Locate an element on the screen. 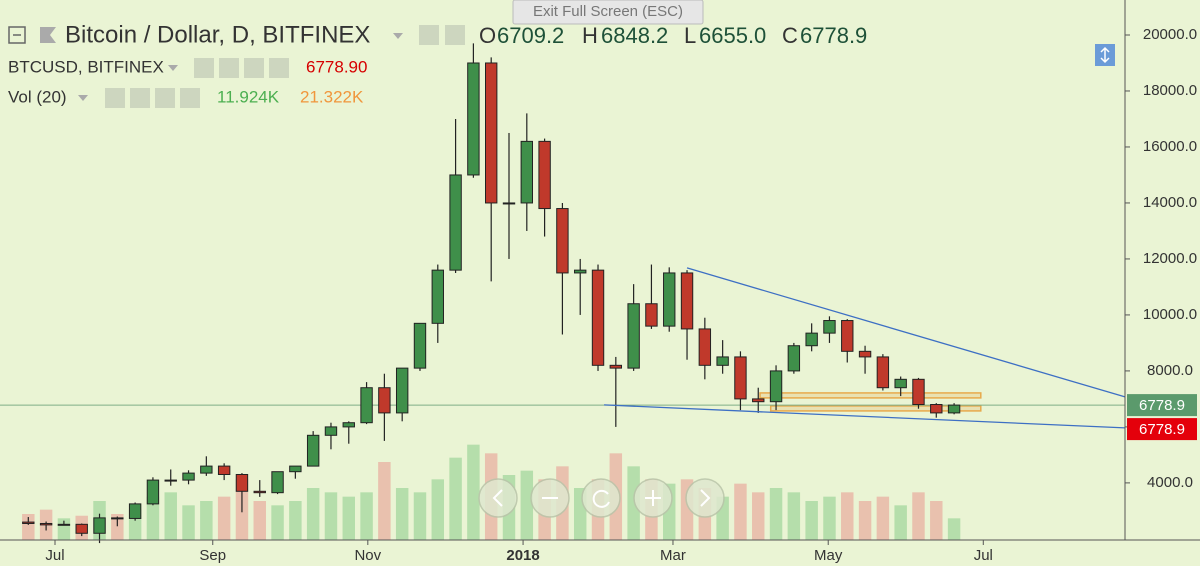 Image resolution: width=1200 pixels, height=566 pixels. collapse-icon is located at coordinates (17, 35).